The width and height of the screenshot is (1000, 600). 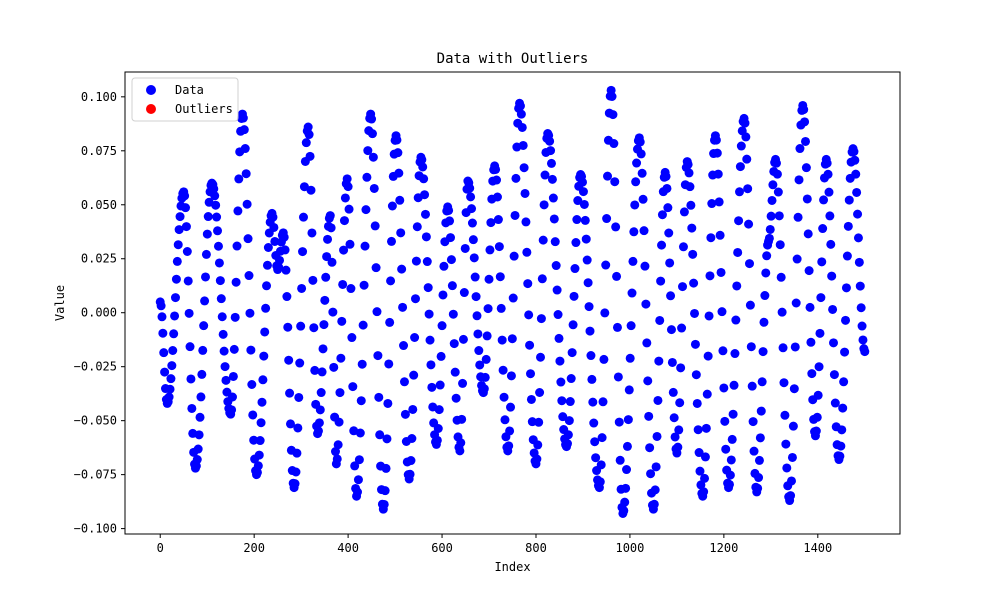 I want to click on x-tick-label: 600, so click(x=442, y=548).